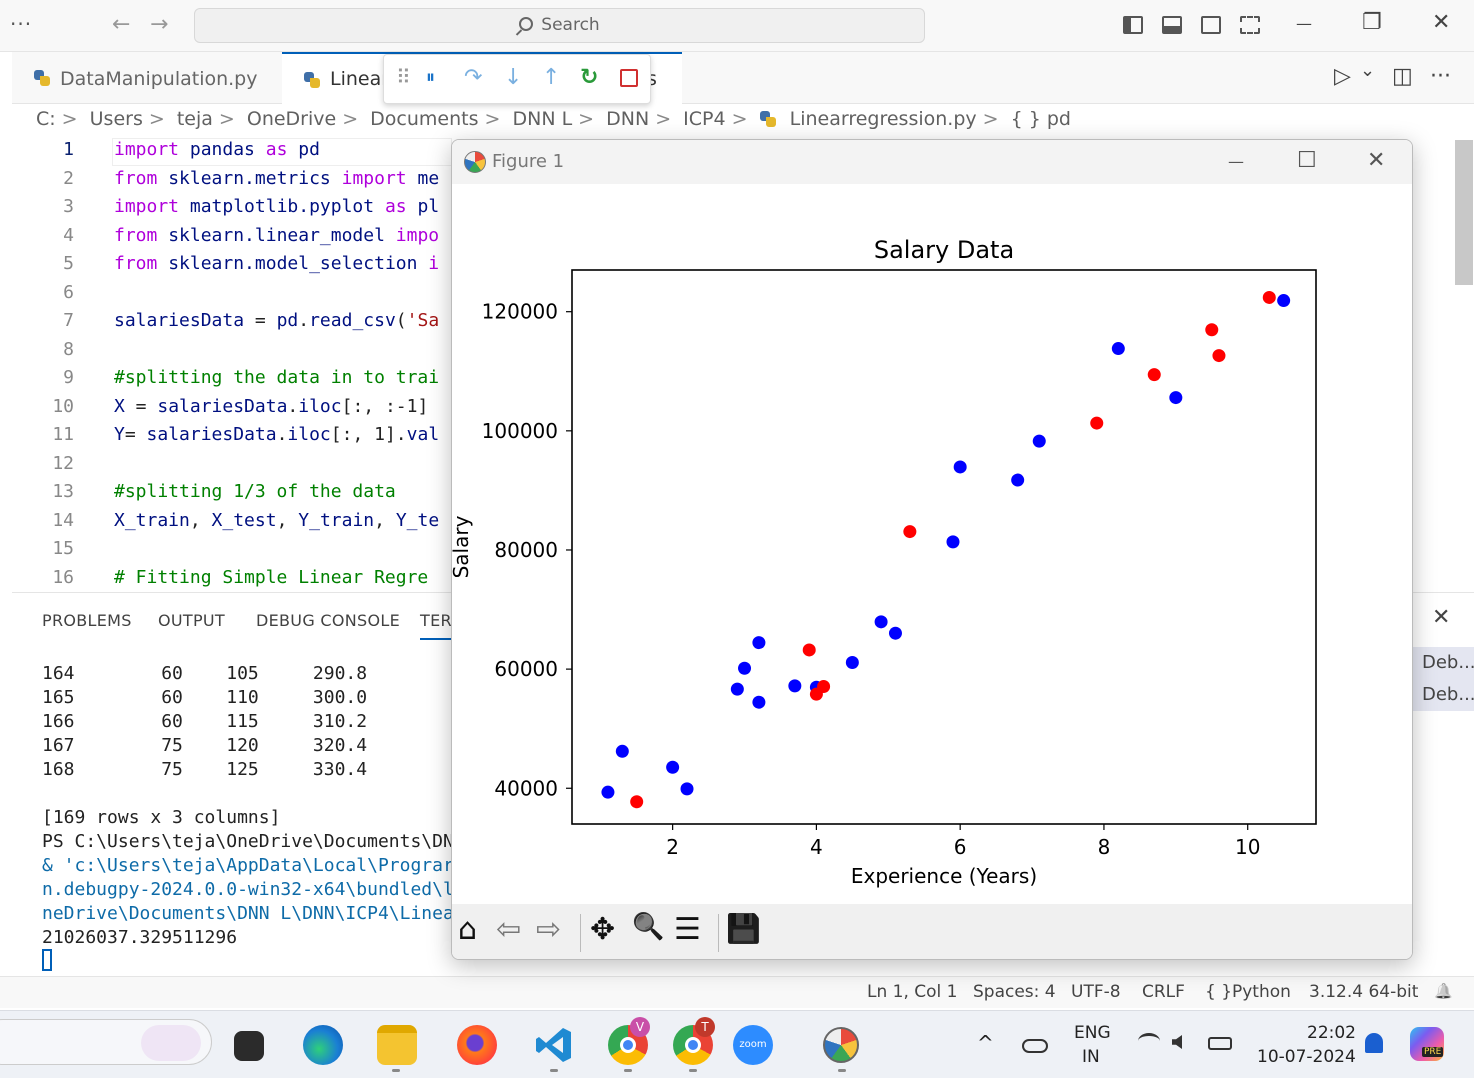  What do you see at coordinates (554, 1045) in the screenshot?
I see `vscode-app-icon` at bounding box center [554, 1045].